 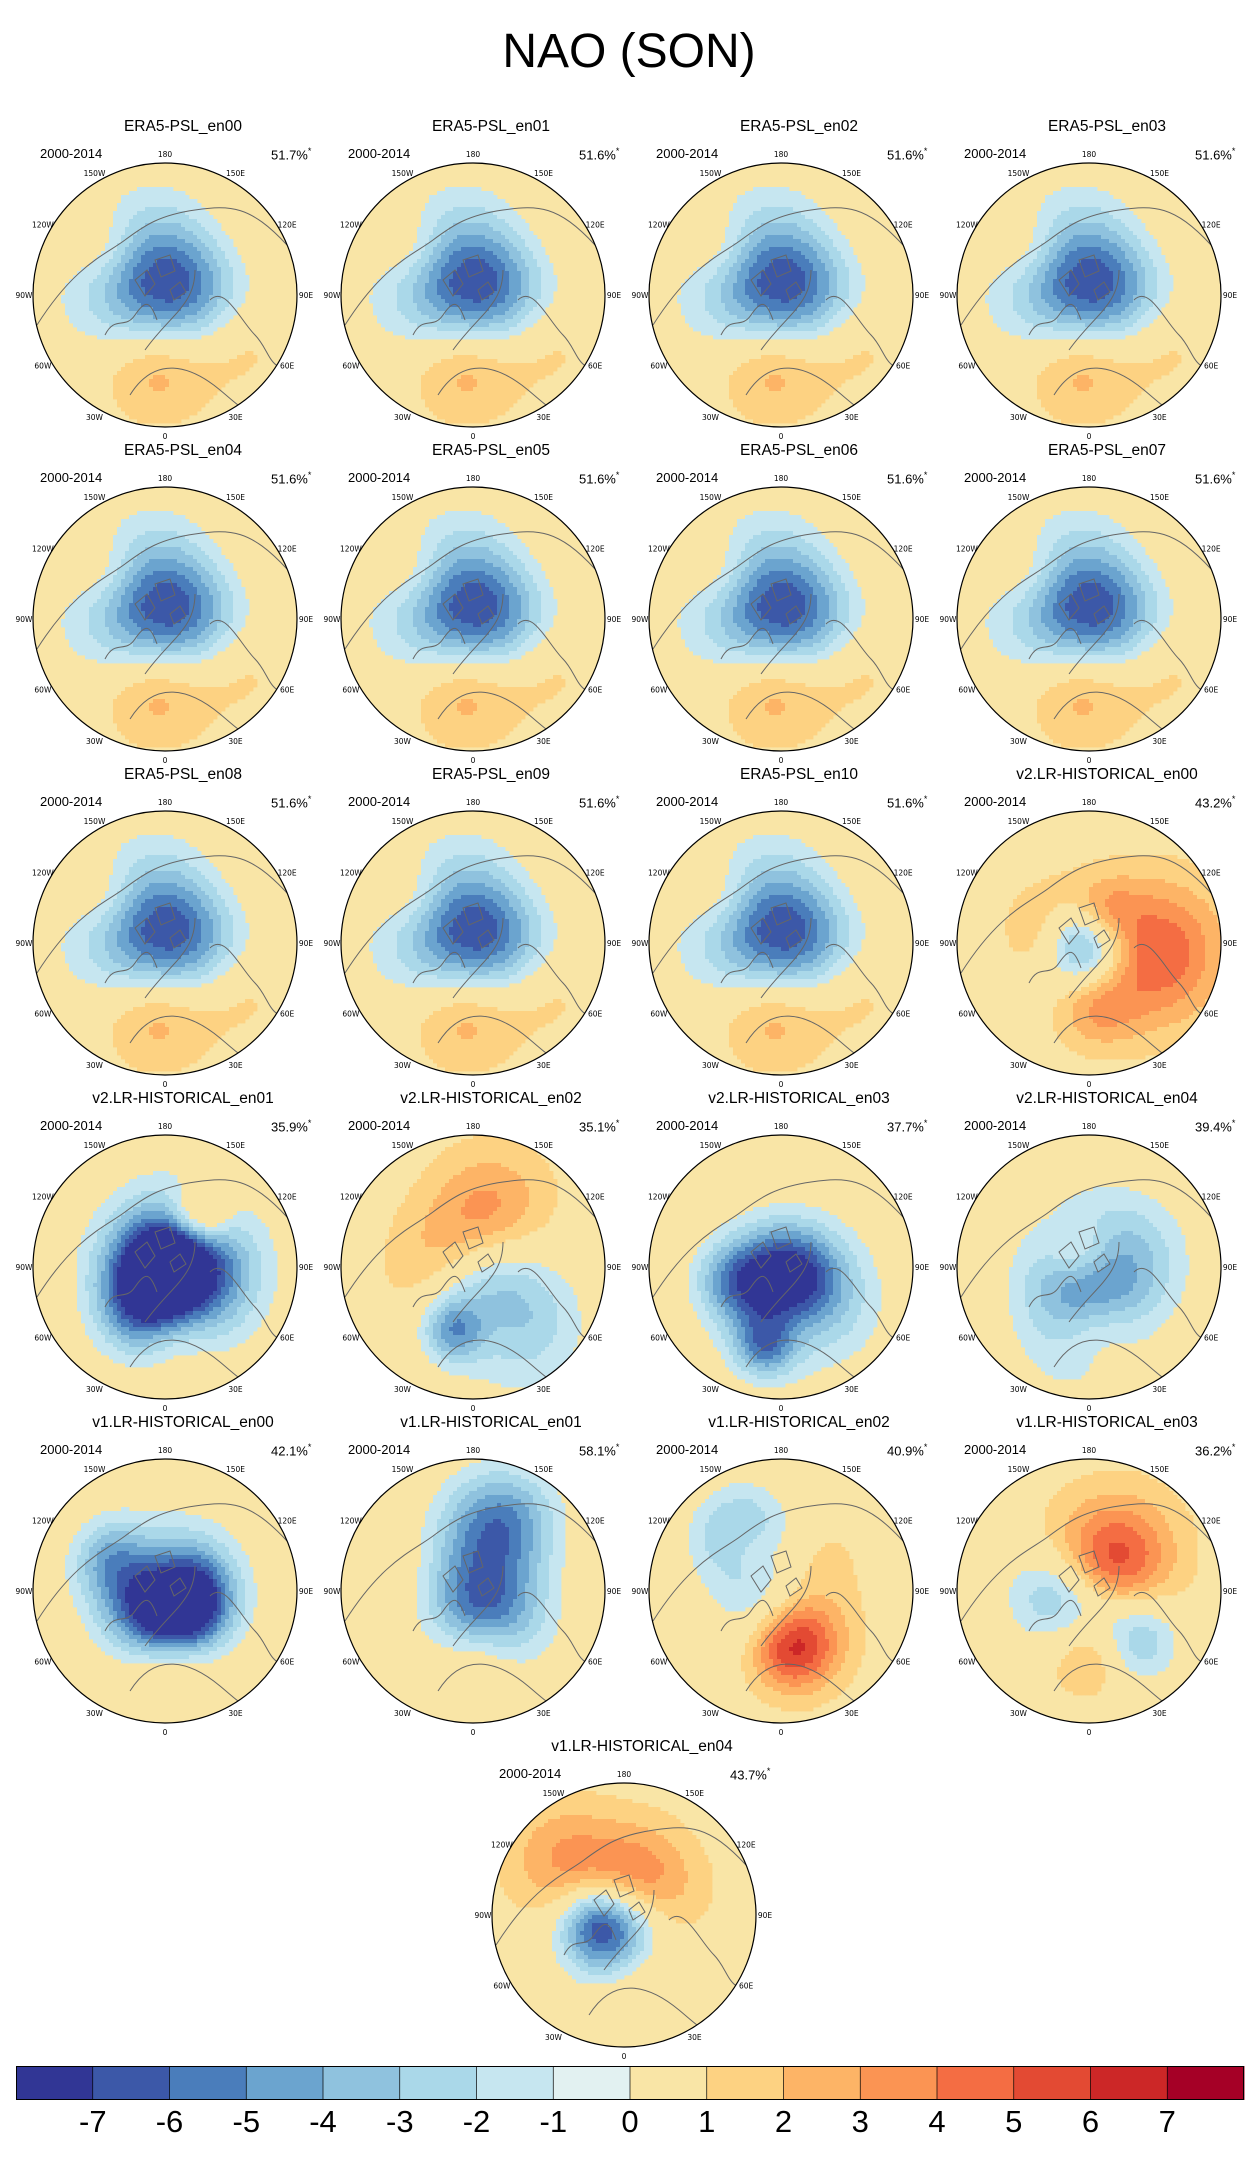 I want to click on colorbar-tick-label: -1, so click(x=553, y=2122).